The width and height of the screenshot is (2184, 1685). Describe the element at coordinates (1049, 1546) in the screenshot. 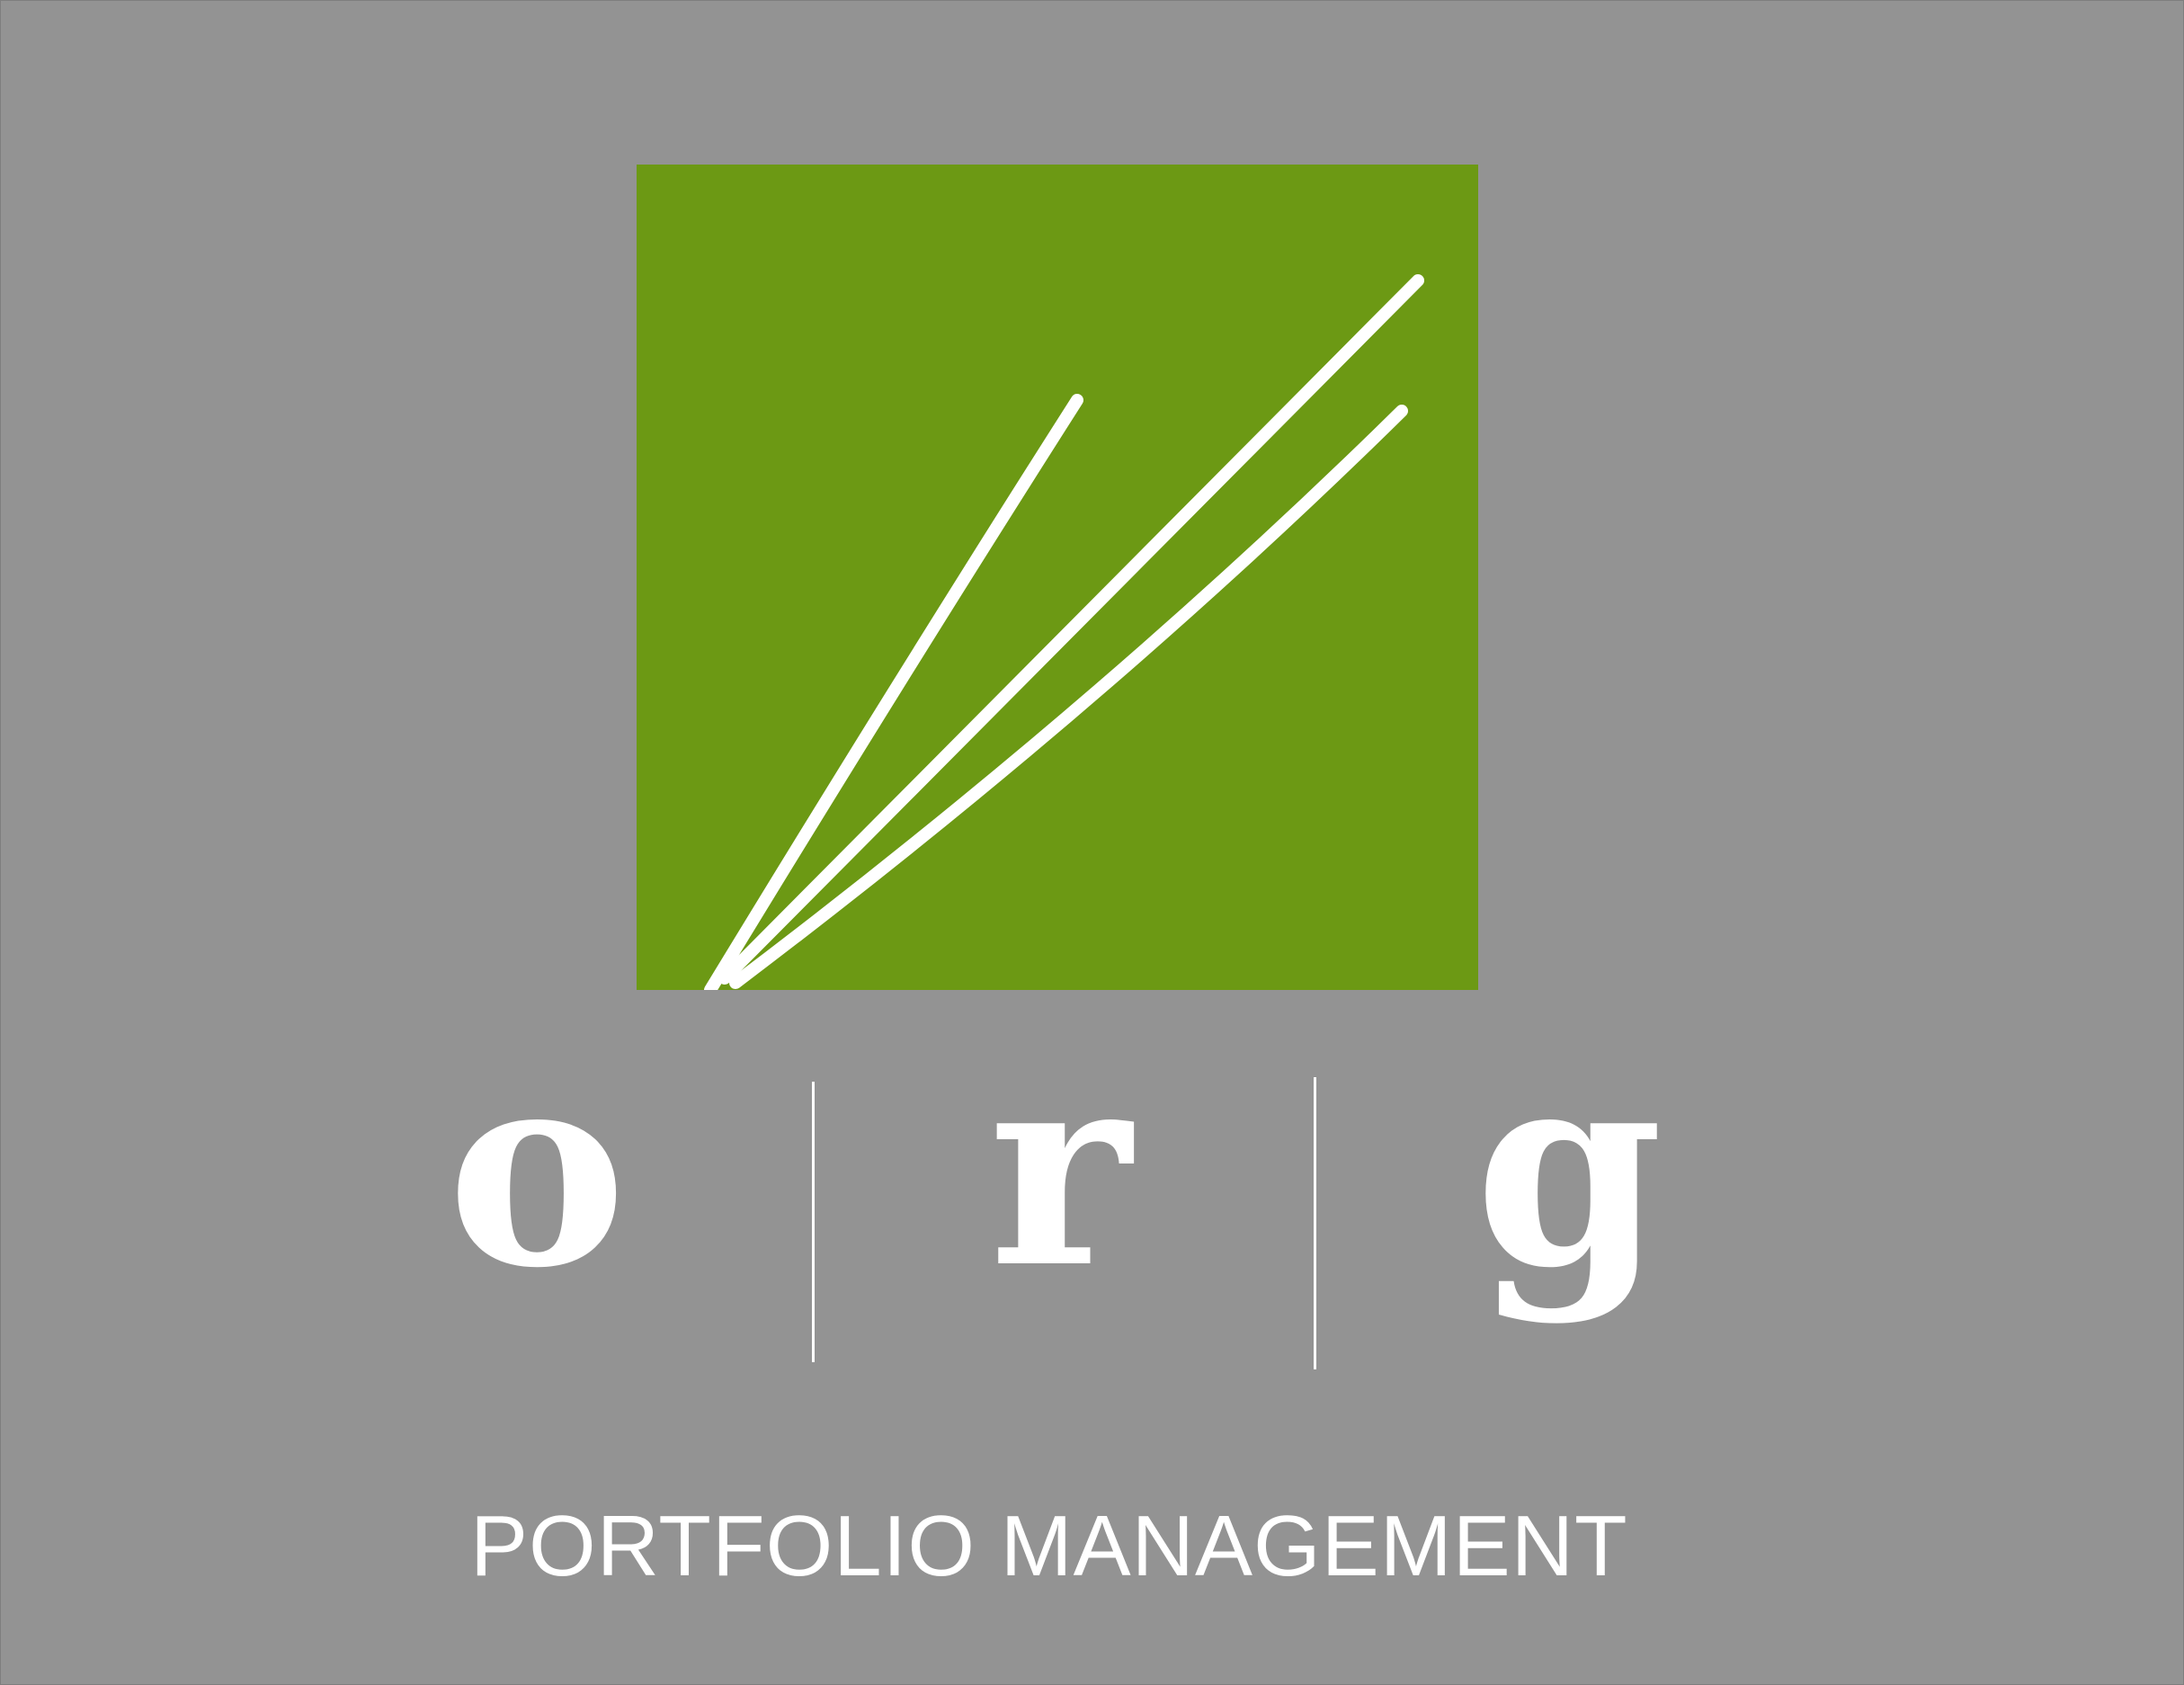

I see `tagline: PORTFOLIO MANAGEMENT` at that location.